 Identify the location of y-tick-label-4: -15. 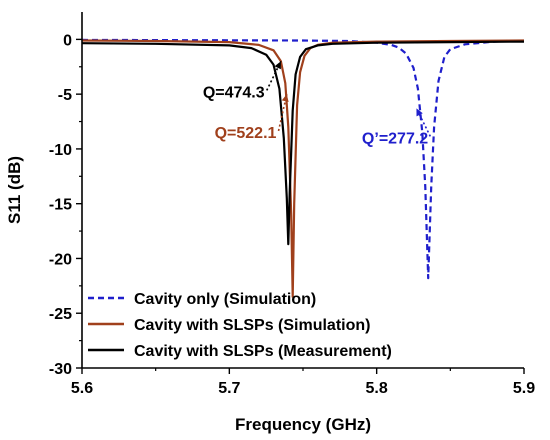
(60, 205).